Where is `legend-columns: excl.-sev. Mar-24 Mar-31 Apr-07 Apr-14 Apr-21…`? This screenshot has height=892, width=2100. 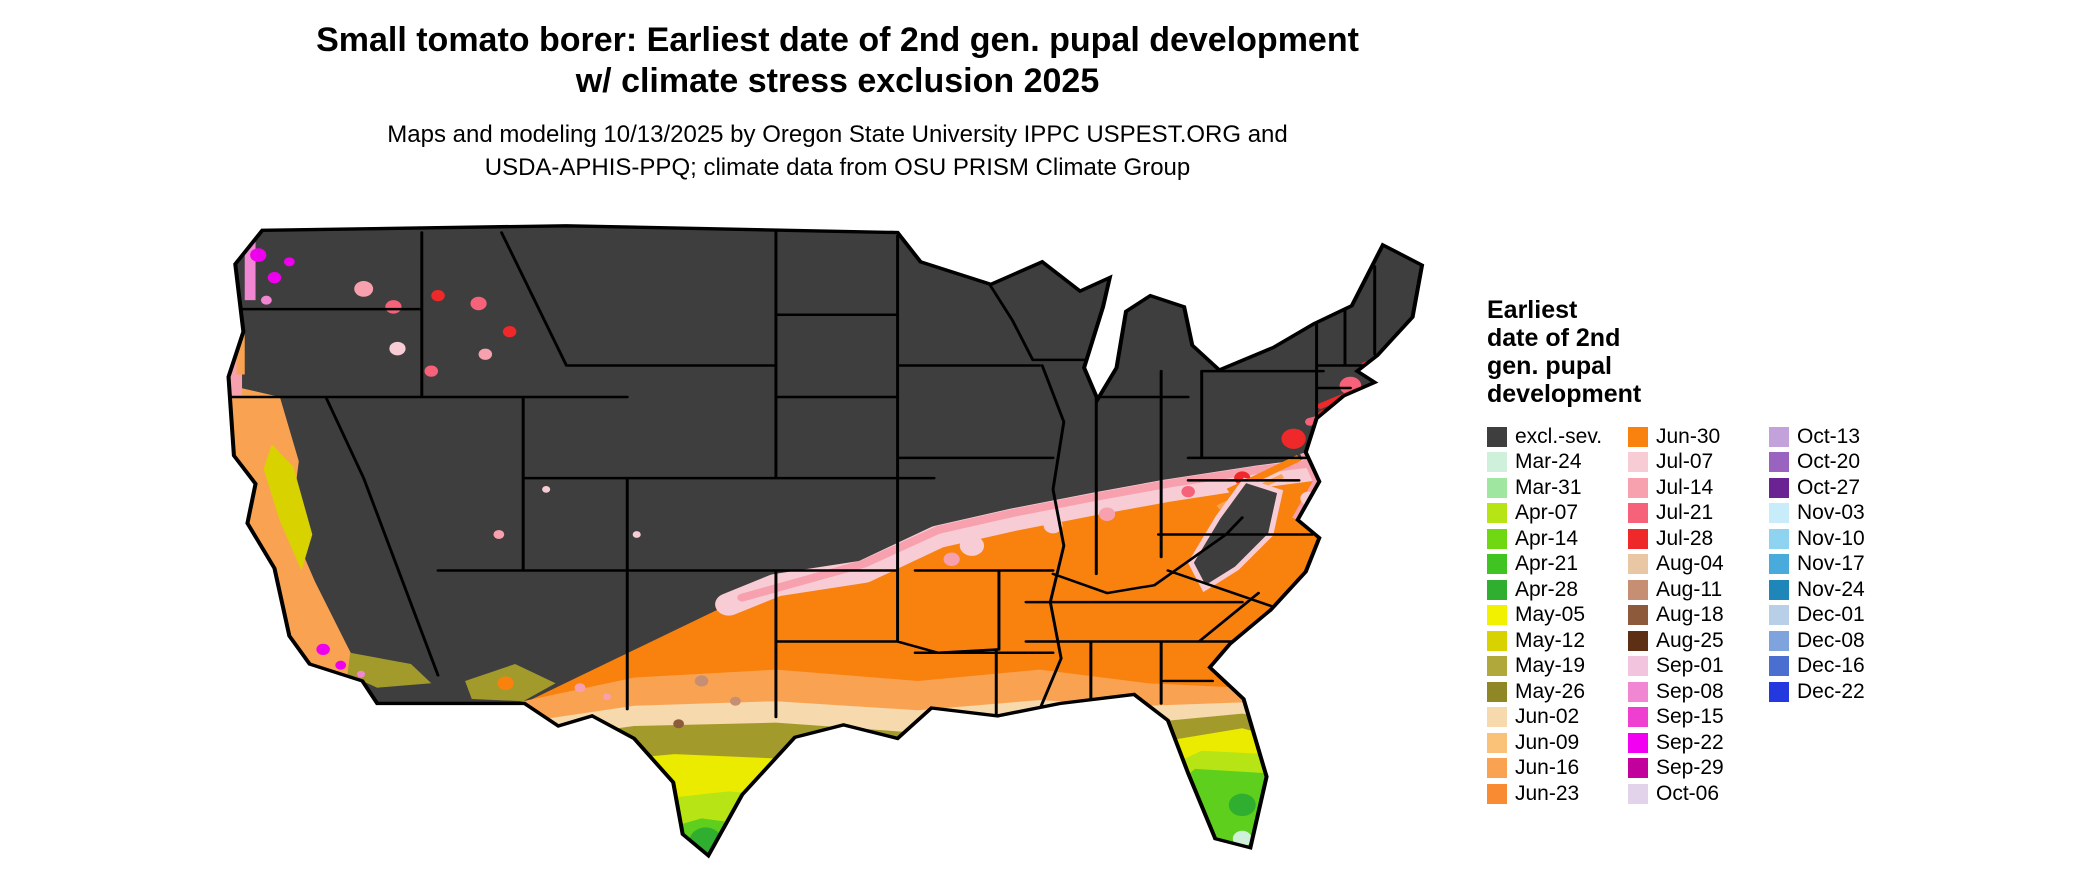 legend-columns: excl.-sev. Mar-24 Mar-31 Apr-07 Apr-14 Apr-21… is located at coordinates (1787, 615).